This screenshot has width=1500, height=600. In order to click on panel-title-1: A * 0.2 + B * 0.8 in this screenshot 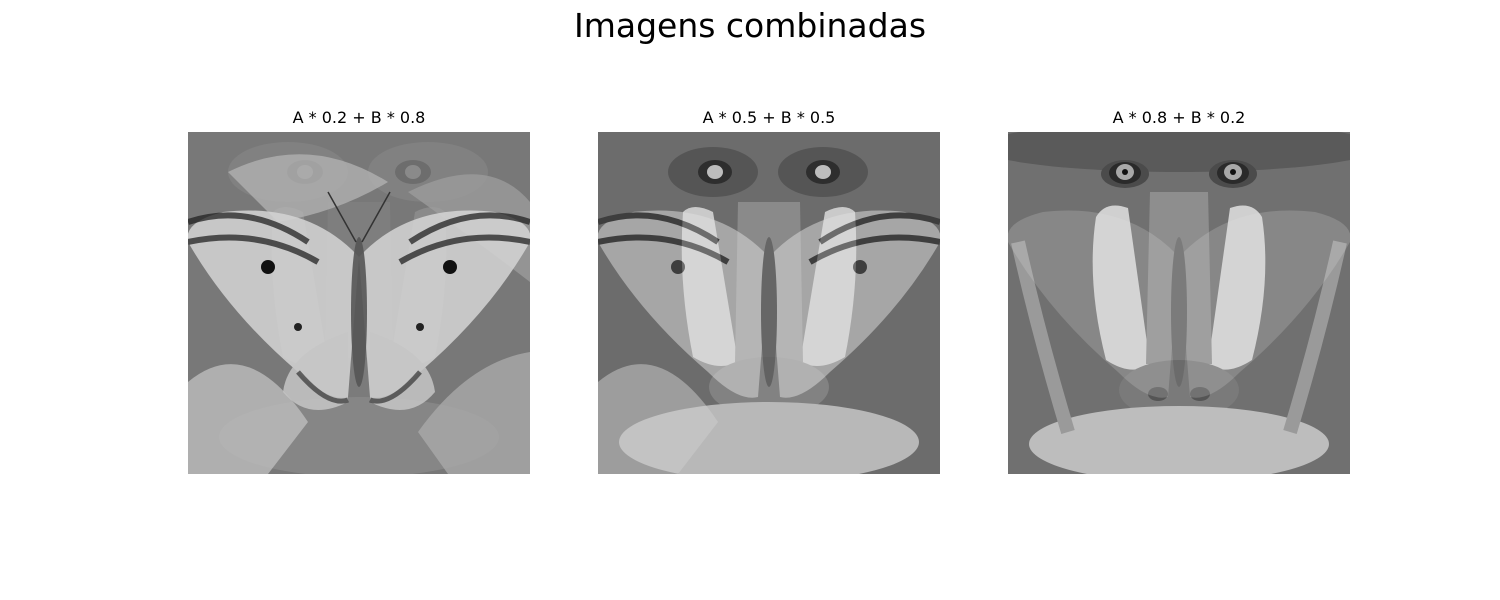, I will do `click(359, 117)`.